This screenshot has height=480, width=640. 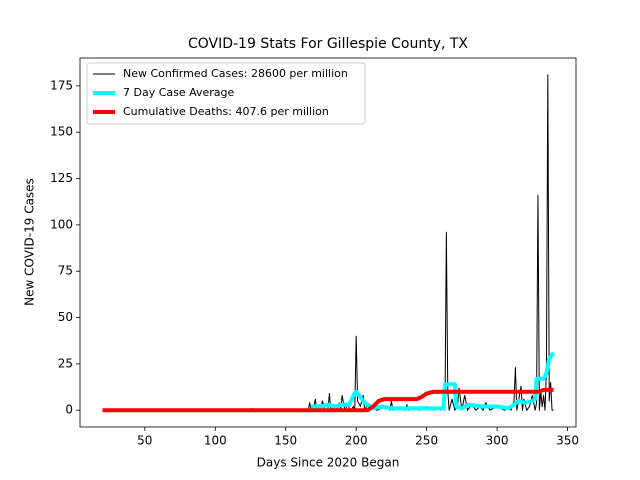 What do you see at coordinates (61, 85) in the screenshot?
I see `y-tick-label: 175` at bounding box center [61, 85].